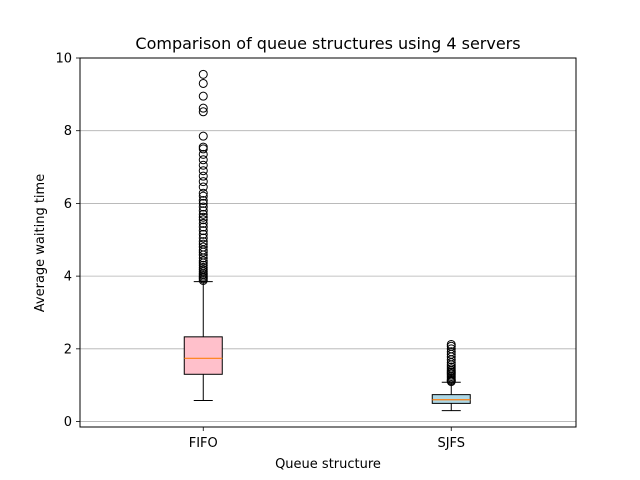 This screenshot has width=640, height=480. I want to click on x-tick-label-fifo: FIFO, so click(203, 443).